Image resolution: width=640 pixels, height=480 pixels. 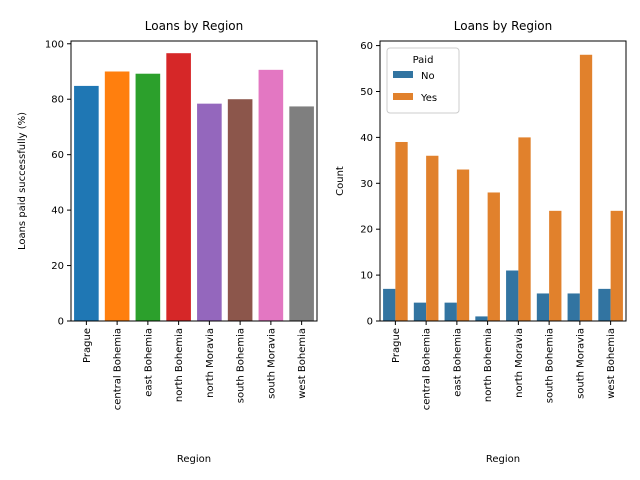 I want to click on bar-west-bohemia-yes, so click(x=616, y=265).